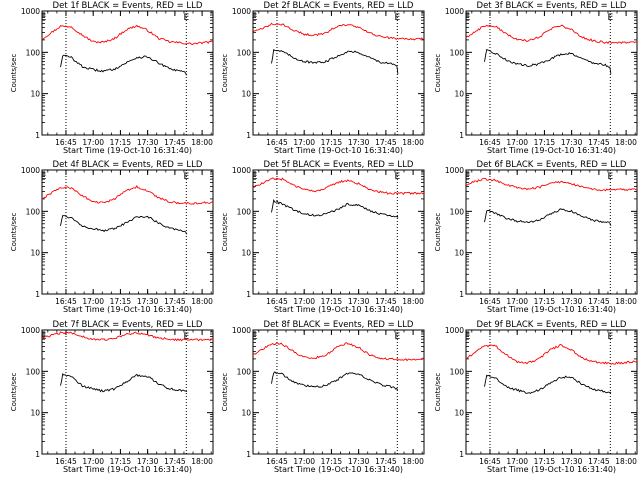 This screenshot has height=484, width=640. What do you see at coordinates (339, 6) in the screenshot?
I see `plot-title: Det 2f BLACK = Events, RED = LLD` at bounding box center [339, 6].